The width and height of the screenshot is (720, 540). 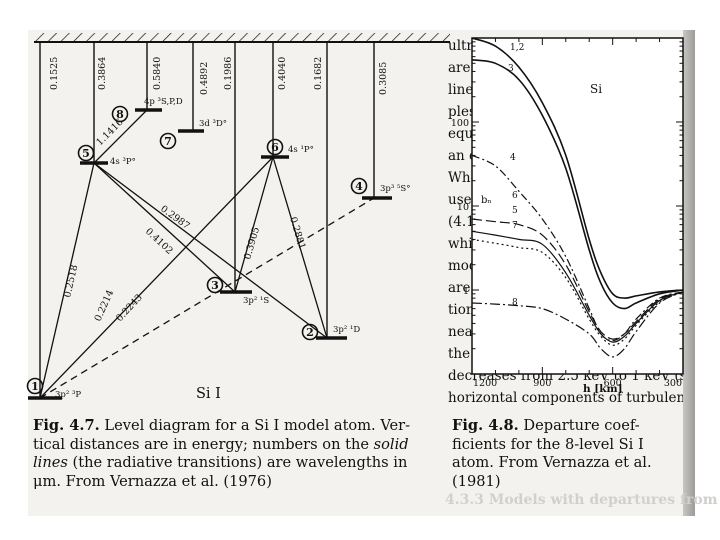 What do you see at coordinates (613, 383) in the screenshot?
I see `x-tick-label: 600` at bounding box center [613, 383].